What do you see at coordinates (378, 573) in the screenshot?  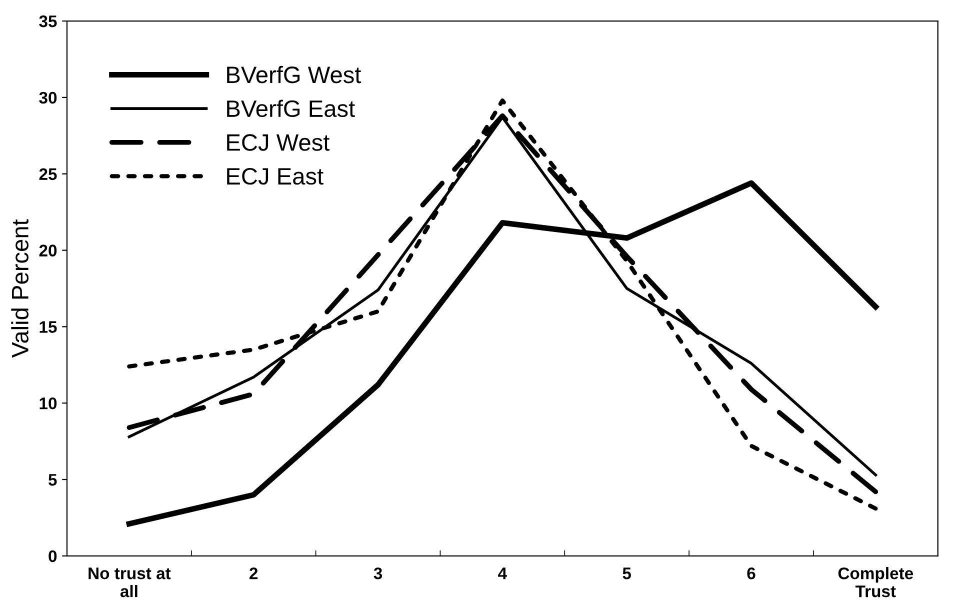 I see `x-tick-label: 3` at bounding box center [378, 573].